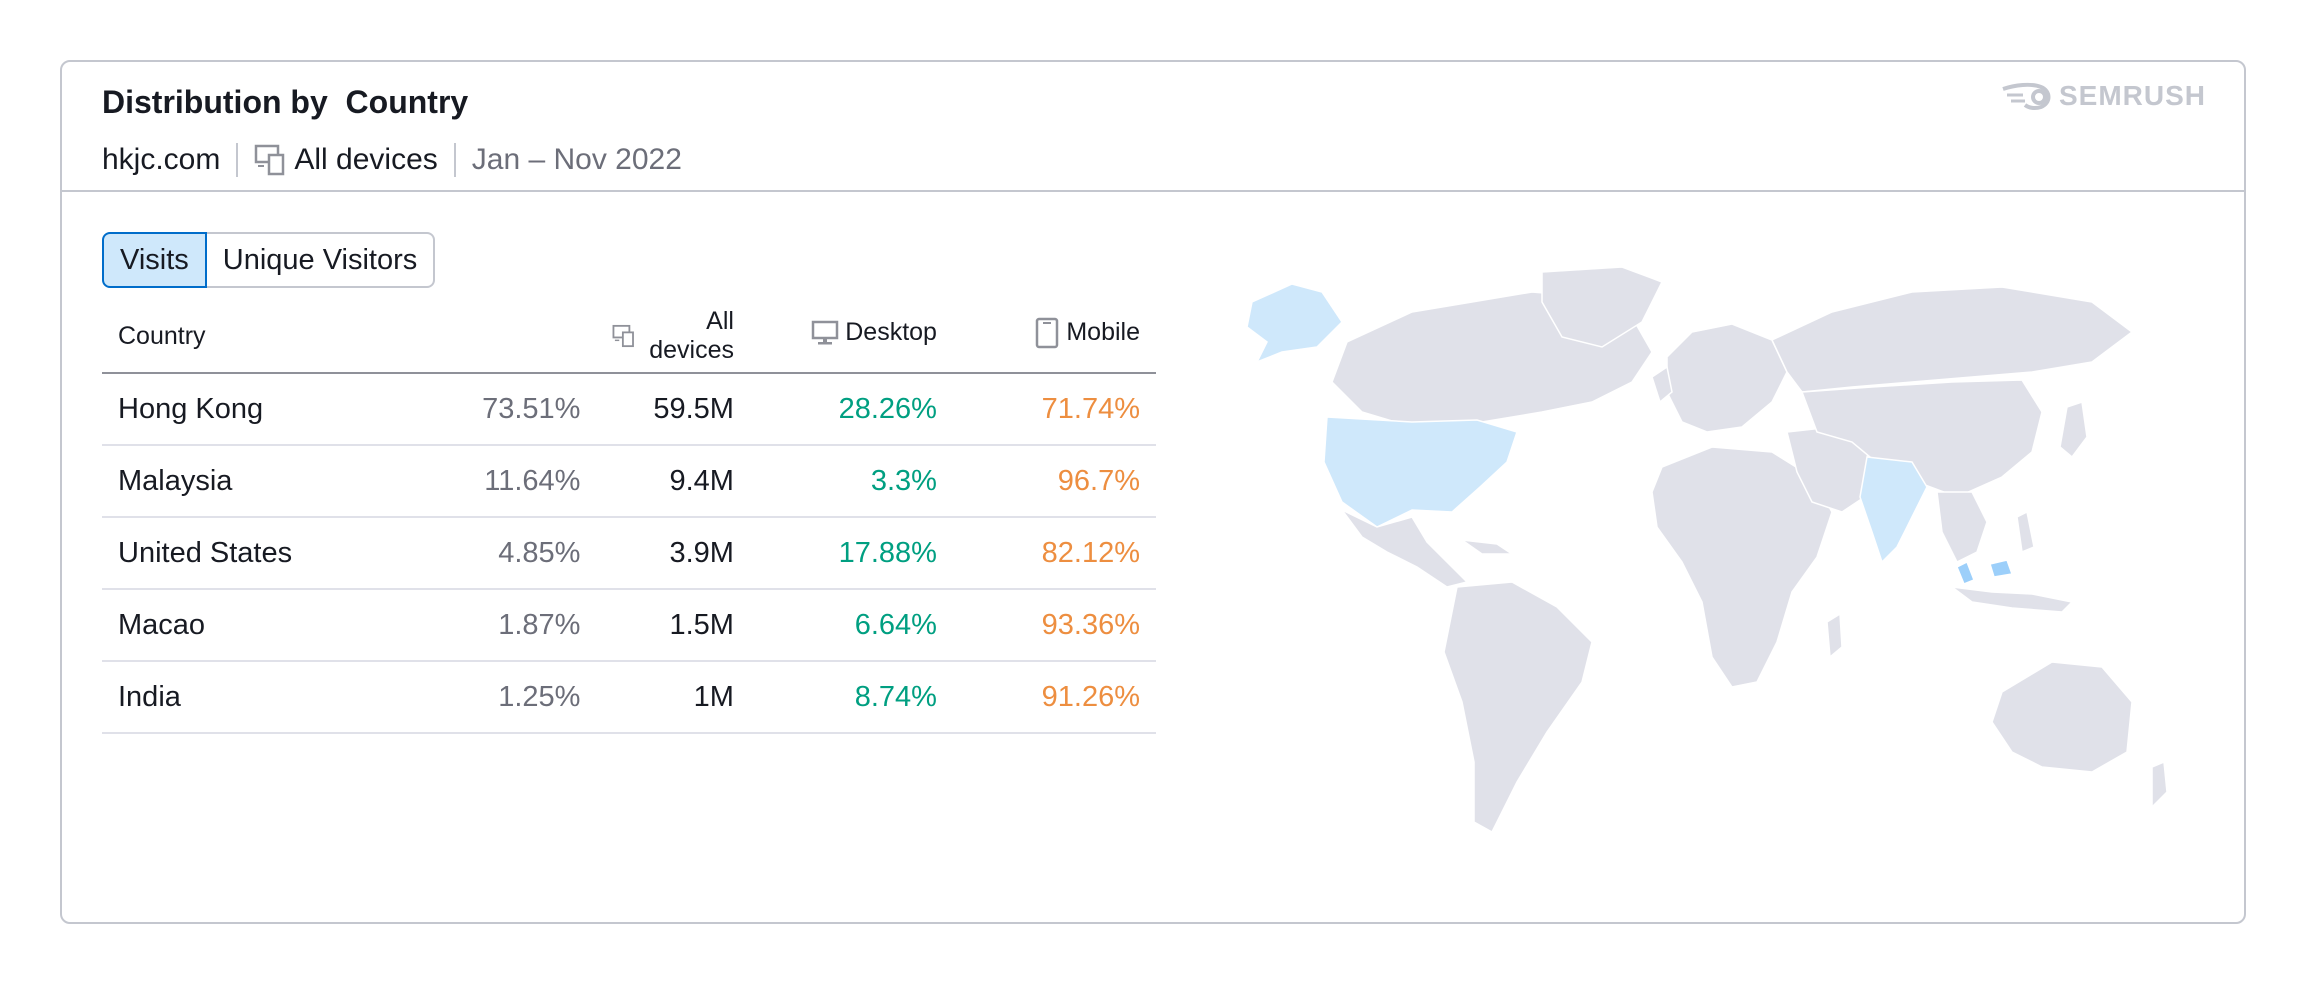 The image size is (2308, 984). Describe the element at coordinates (1965, 572) in the screenshot. I see `map-region-malaysia` at that location.